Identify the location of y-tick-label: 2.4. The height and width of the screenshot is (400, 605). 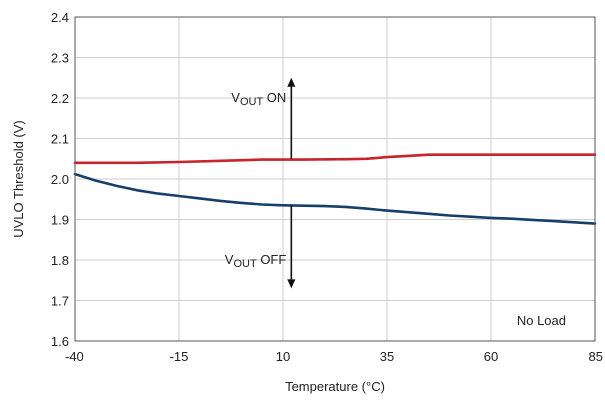
(60, 17).